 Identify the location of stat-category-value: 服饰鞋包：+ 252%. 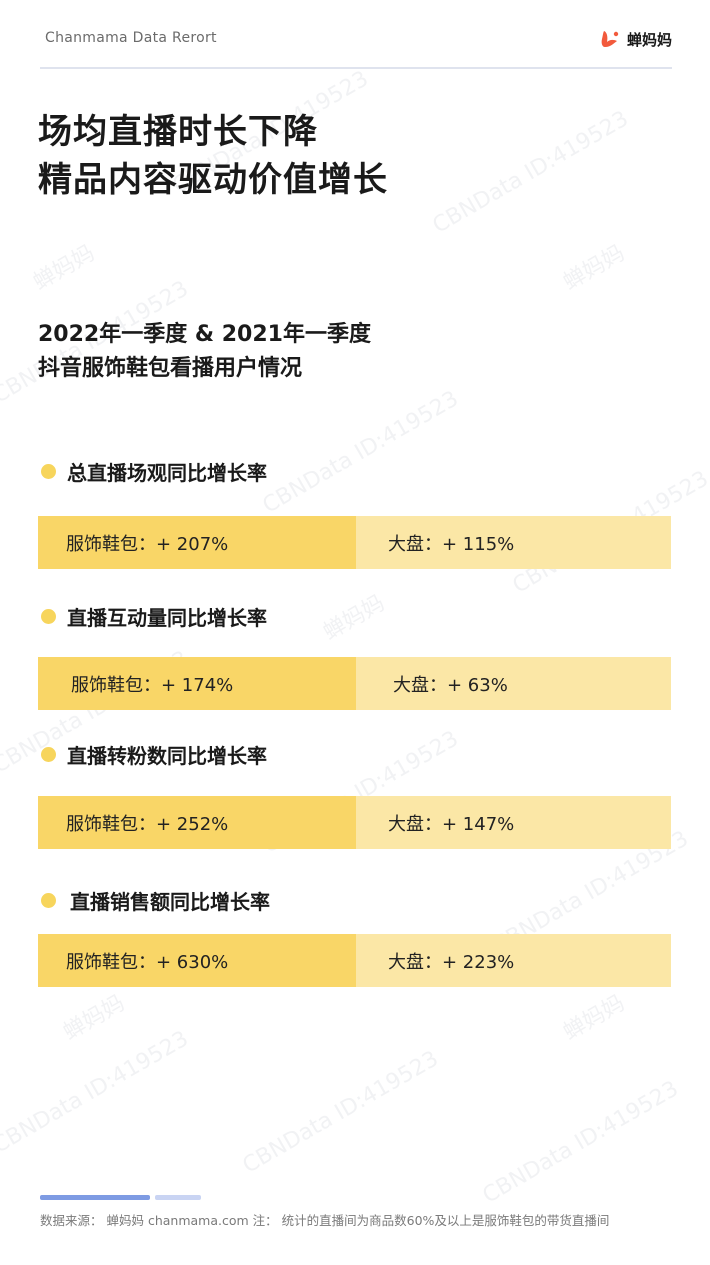
(197, 822).